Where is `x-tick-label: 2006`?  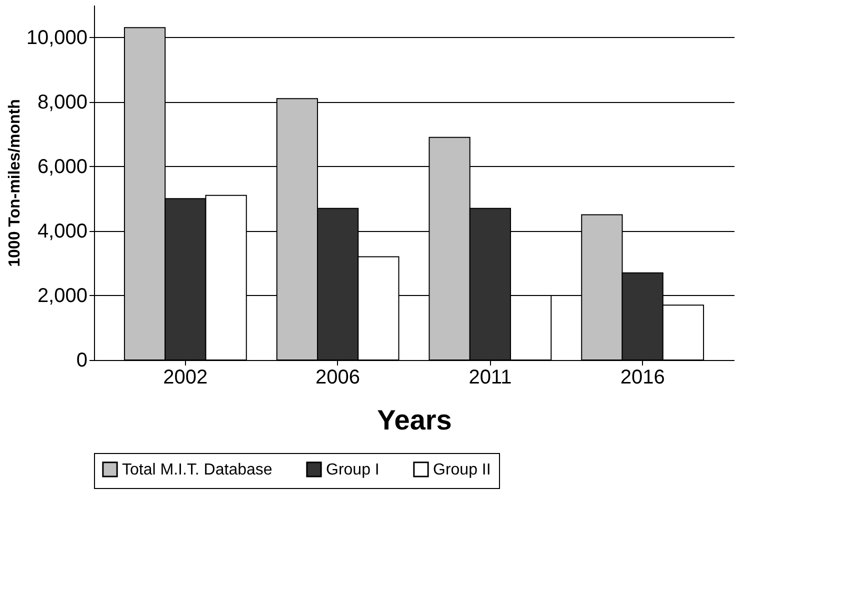
x-tick-label: 2006 is located at coordinates (338, 377).